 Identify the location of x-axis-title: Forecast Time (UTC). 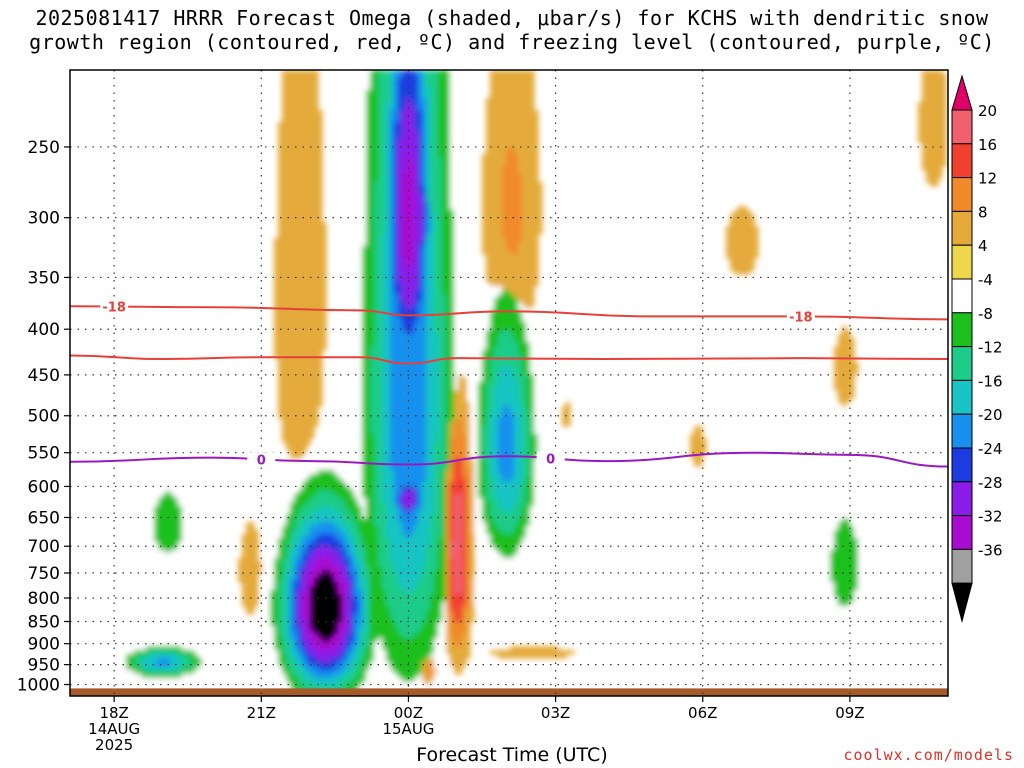
(512, 755).